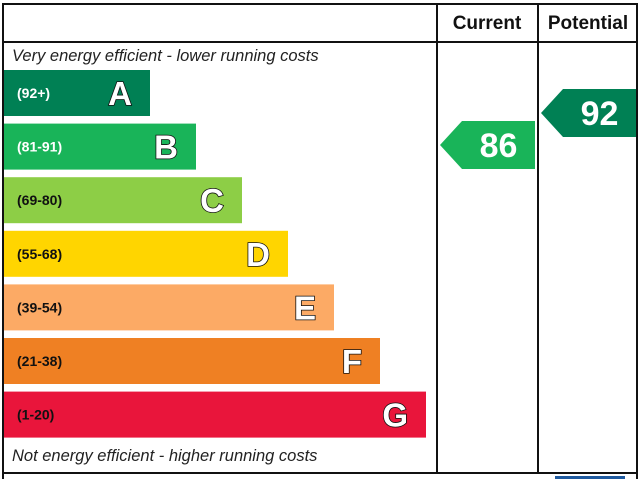 The image size is (640, 479). I want to click on header-potential: Potential, so click(588, 23).